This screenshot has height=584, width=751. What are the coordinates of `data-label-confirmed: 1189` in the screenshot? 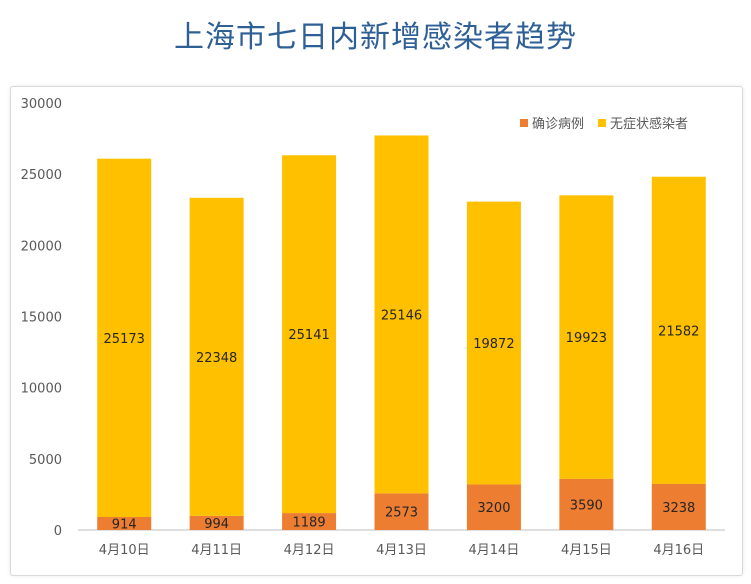 It's located at (309, 523).